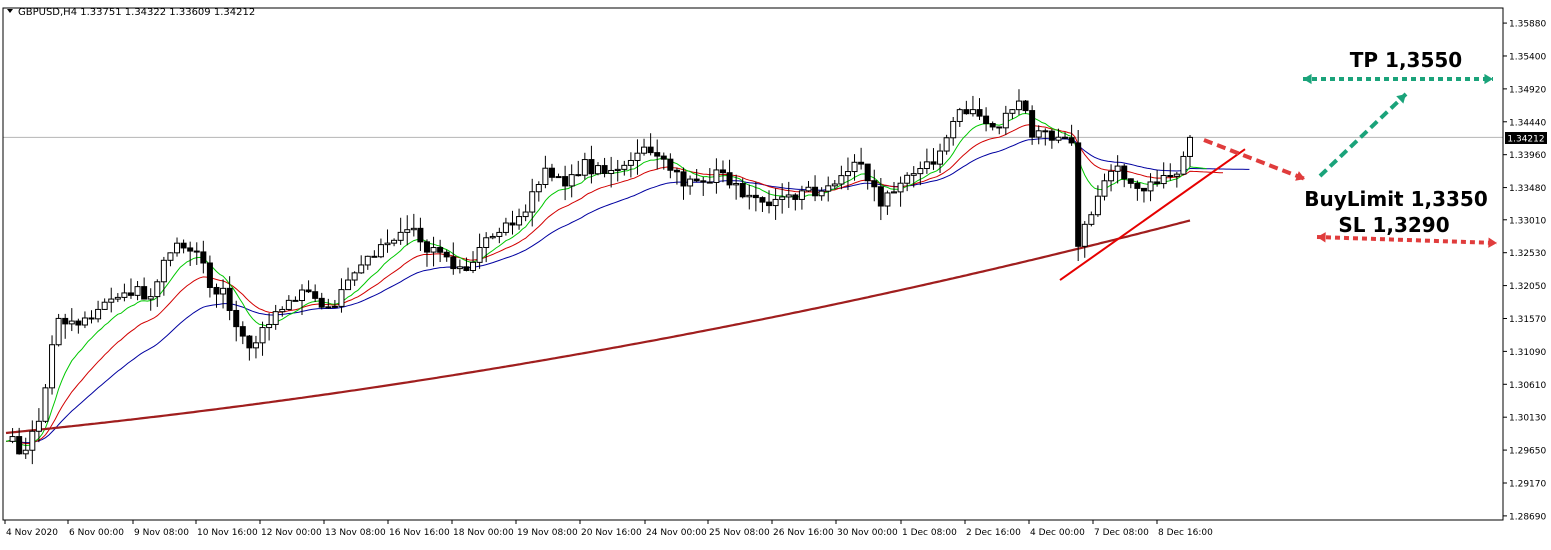  I want to click on sl-label: SL 1,3290, so click(1393, 225).